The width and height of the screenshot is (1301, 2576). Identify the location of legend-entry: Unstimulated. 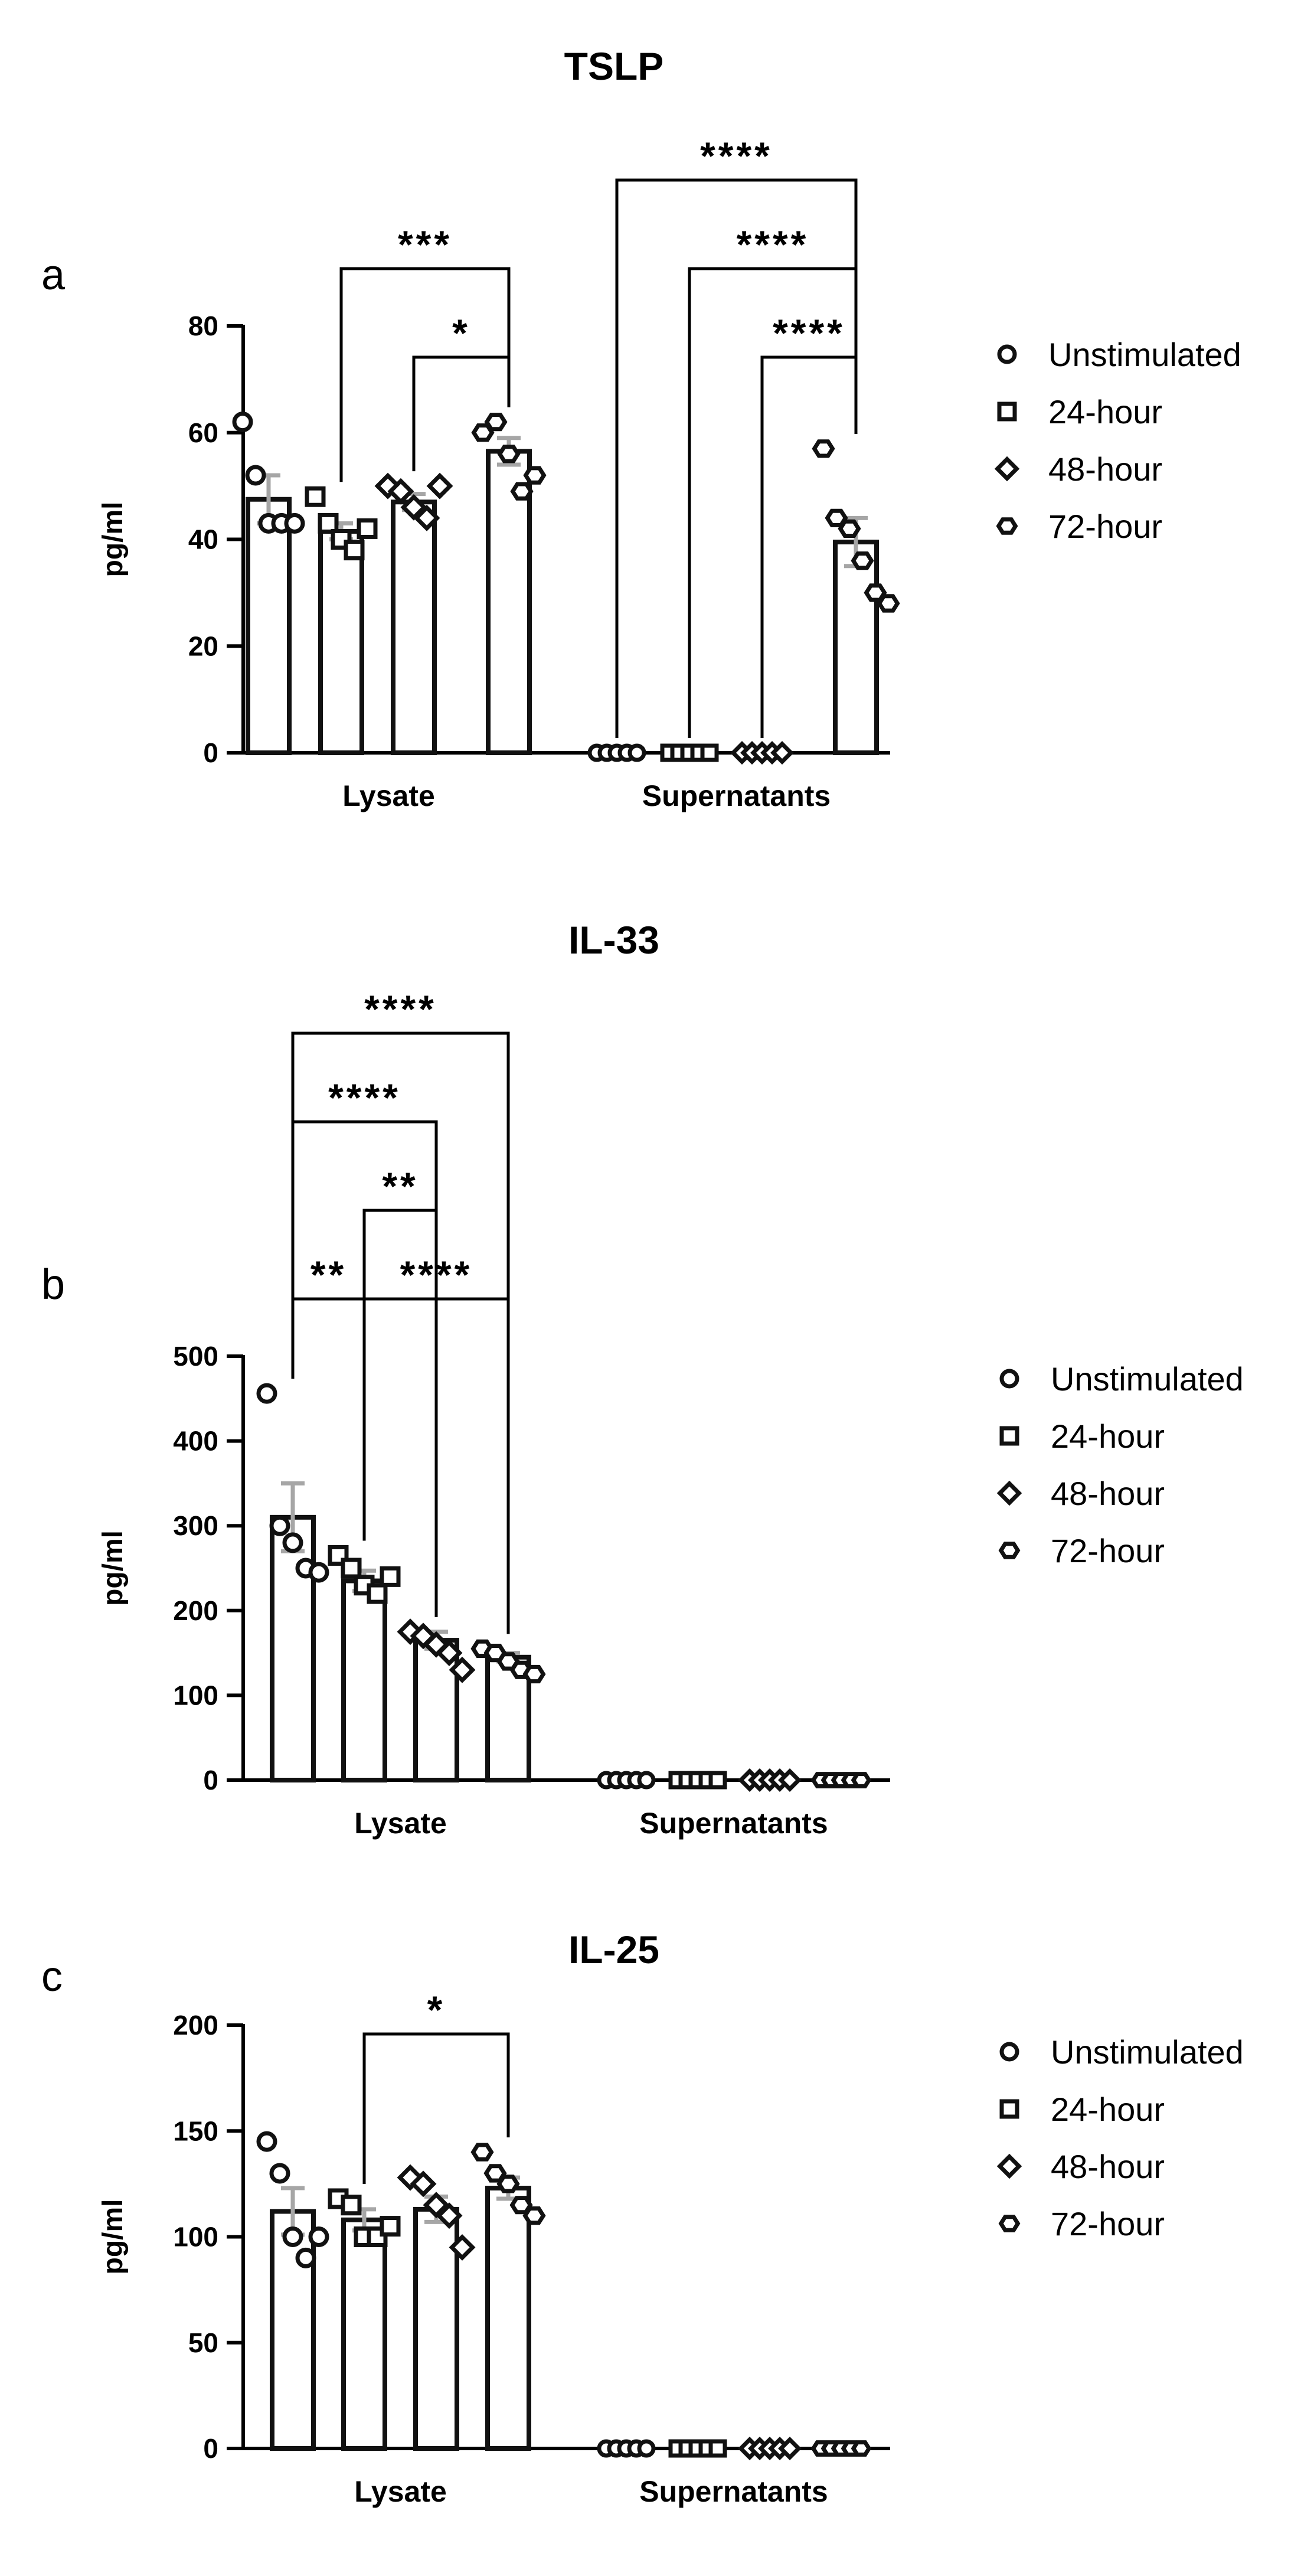
(1148, 2052).